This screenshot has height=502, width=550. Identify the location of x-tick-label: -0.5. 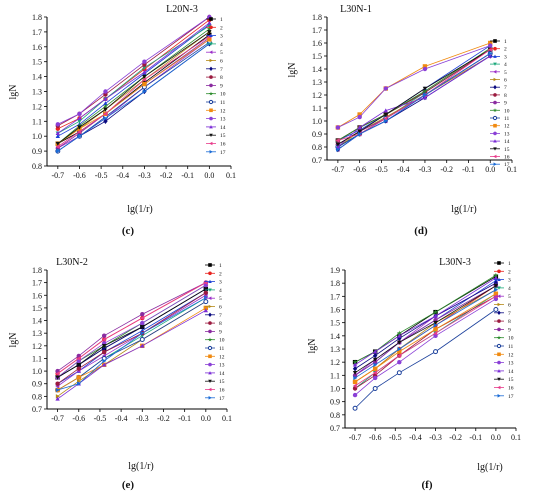
(100, 418).